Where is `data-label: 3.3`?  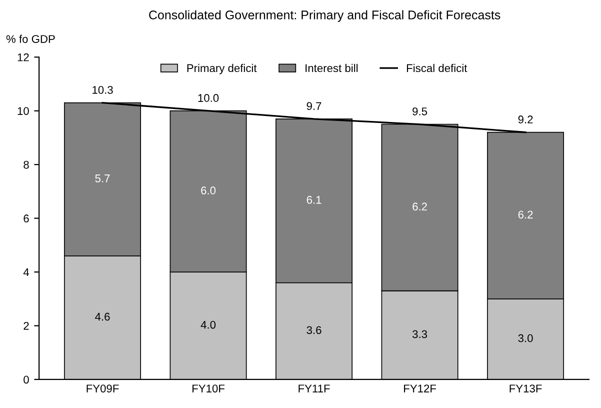 data-label: 3.3 is located at coordinates (420, 334).